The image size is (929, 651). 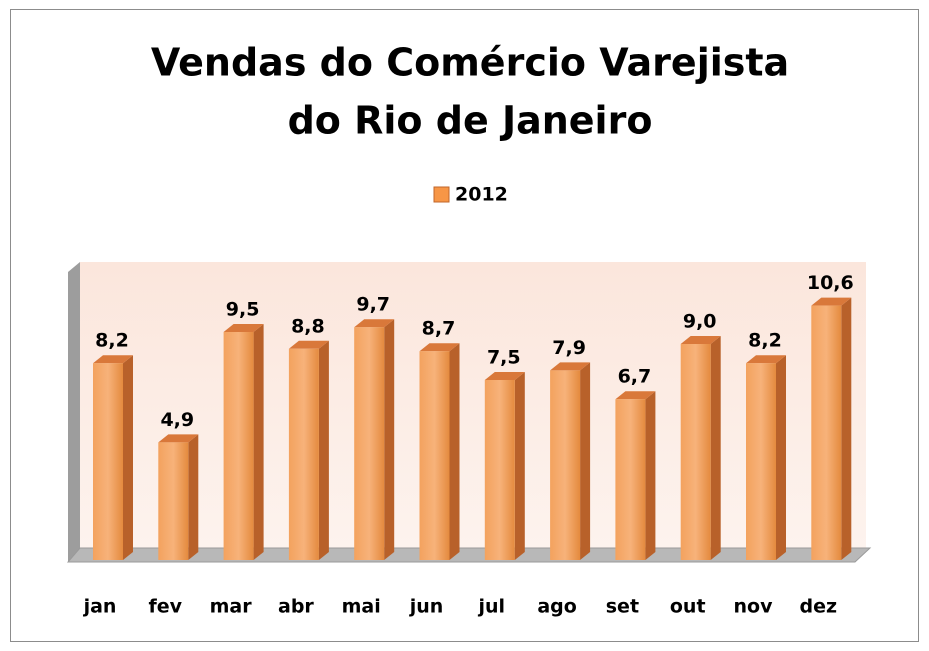 I want to click on side-wall, so click(x=74, y=412).